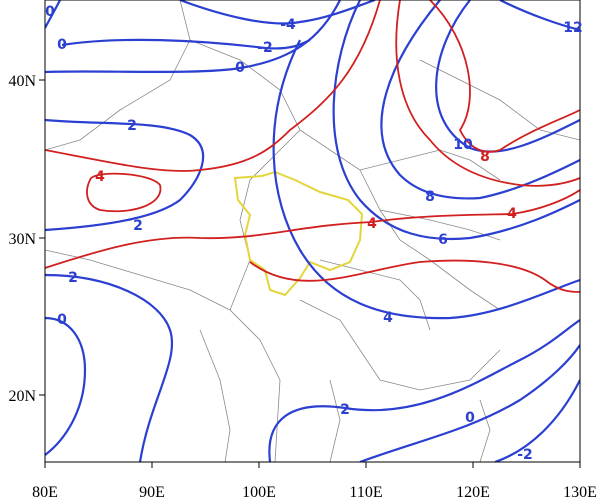 The width and height of the screenshot is (600, 501). What do you see at coordinates (288, 25) in the screenshot?
I see `contour-label: -4` at bounding box center [288, 25].